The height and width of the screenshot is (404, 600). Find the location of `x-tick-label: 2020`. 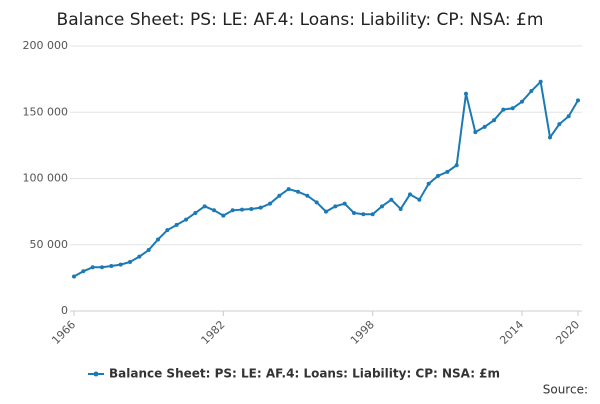

x-tick-label: 2020 is located at coordinates (567, 332).